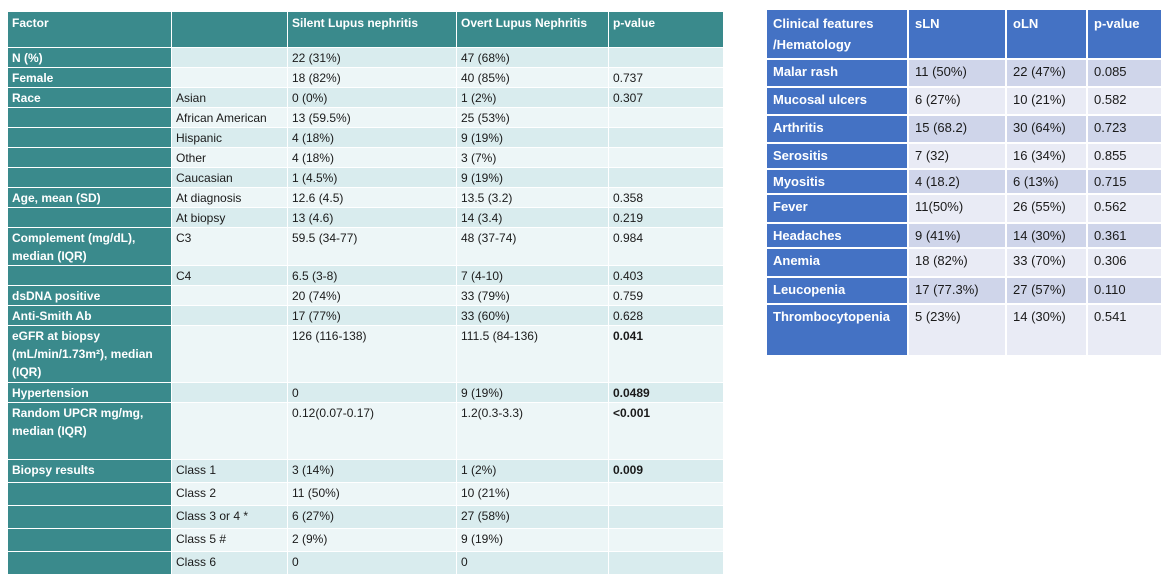 Image resolution: width=1170 pixels, height=580 pixels. I want to click on overt-ln-value: 33 (60%), so click(532, 315).